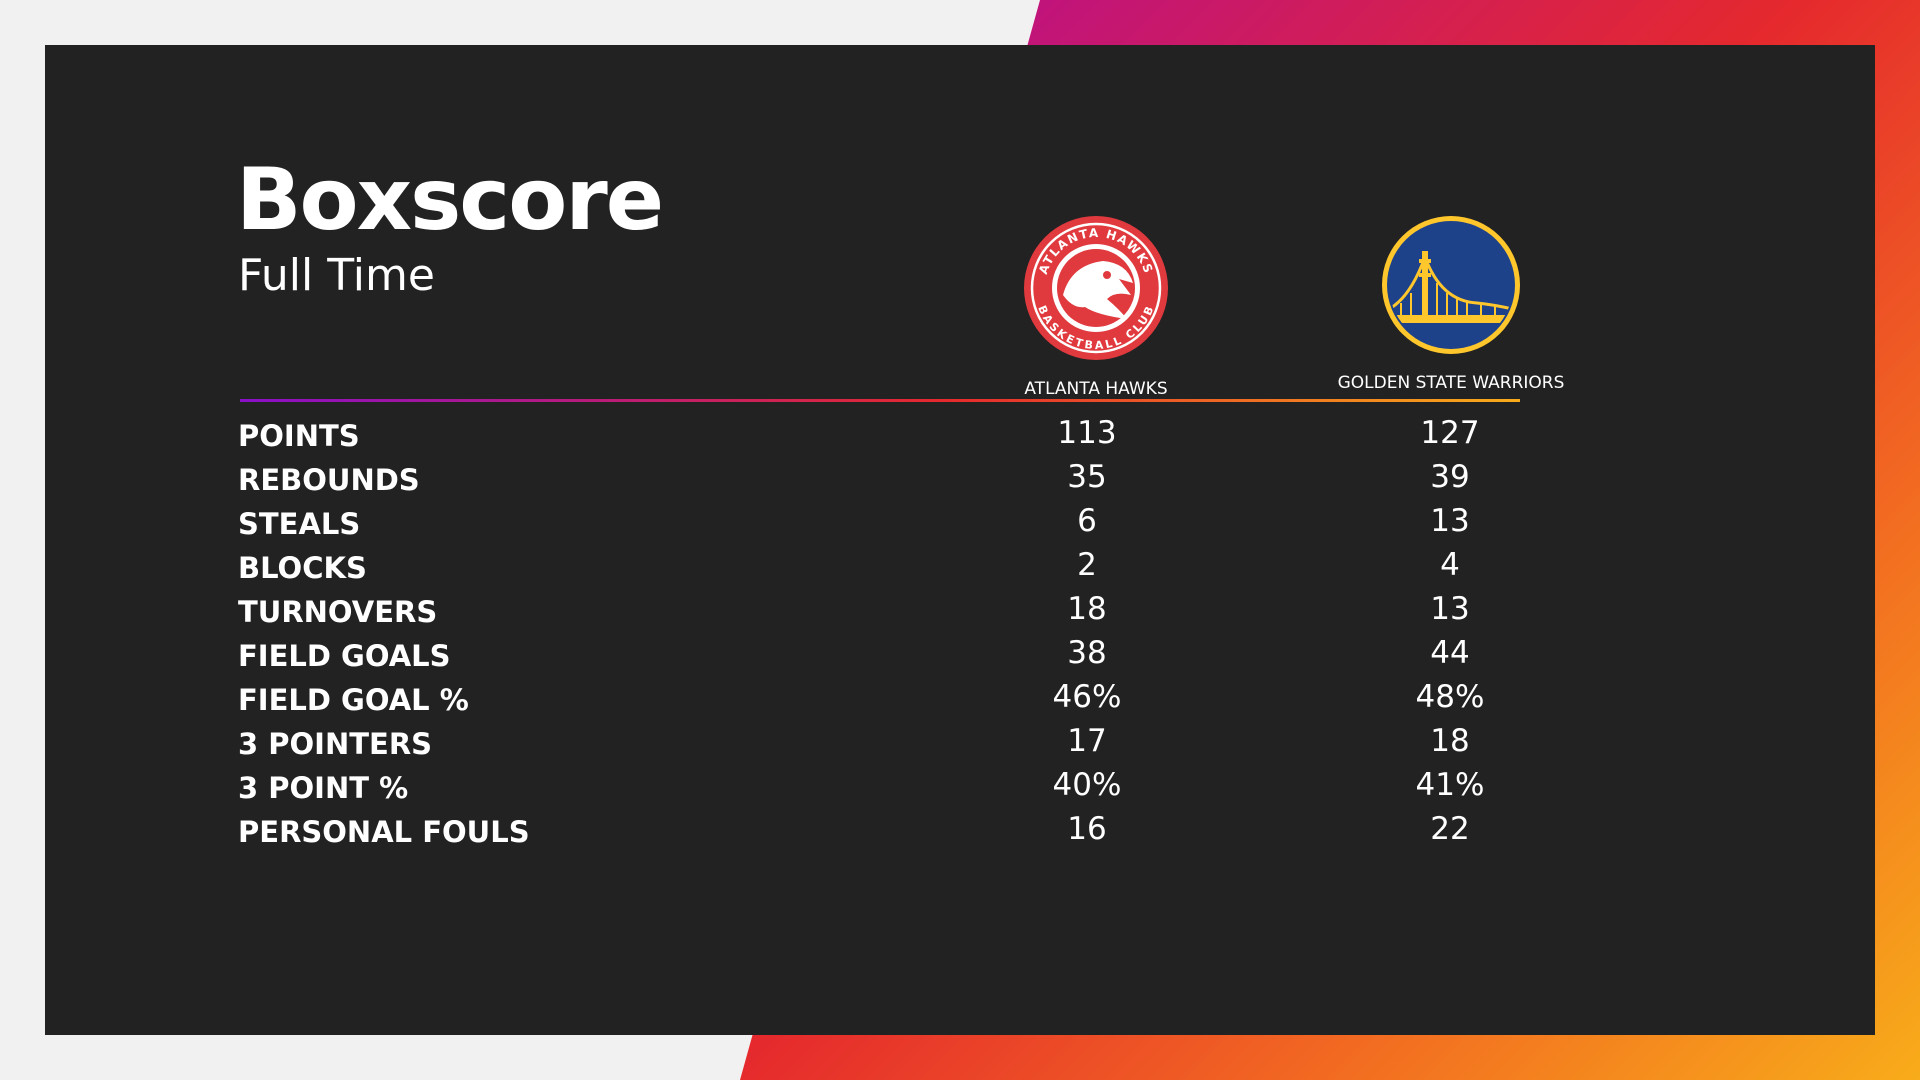 The height and width of the screenshot is (1080, 1920). I want to click on stat-row-field-goal-pct: FIELD GOAL % 46% 48%, so click(888, 701).